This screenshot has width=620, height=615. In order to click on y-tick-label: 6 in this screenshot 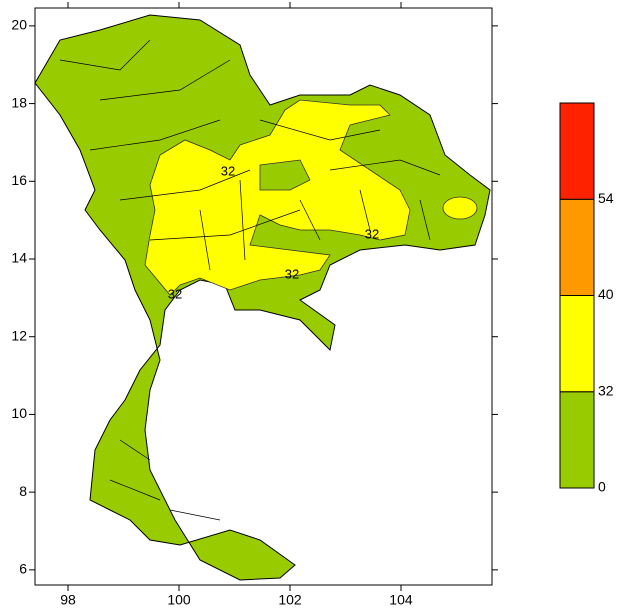, I will do `click(23, 569)`.